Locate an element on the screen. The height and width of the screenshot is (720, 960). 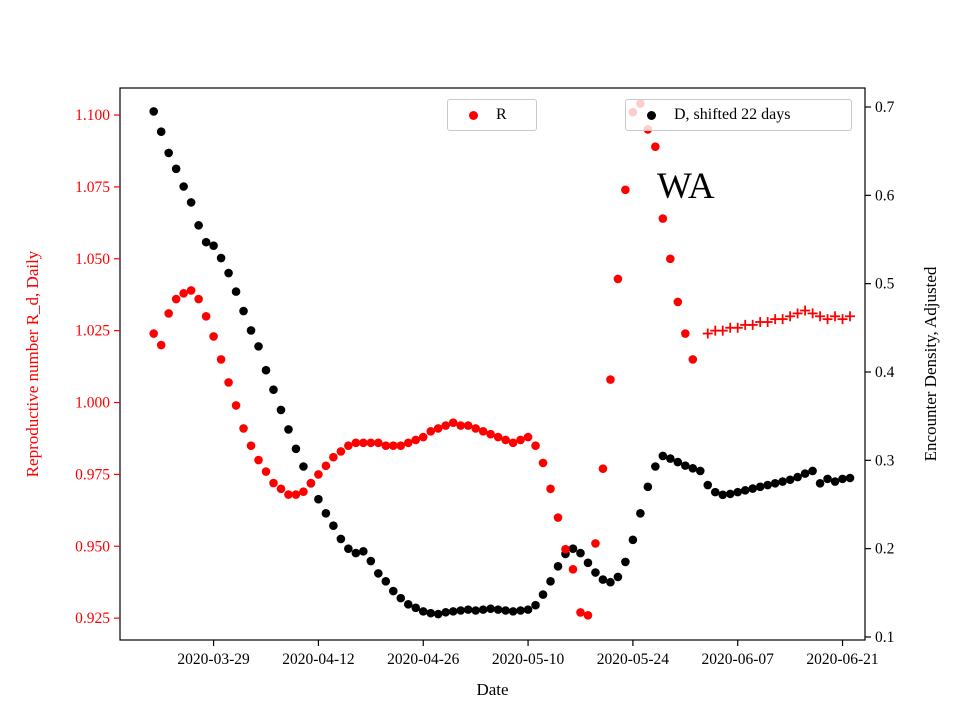
y-tick-label-right: 0.2 is located at coordinates (884, 549).